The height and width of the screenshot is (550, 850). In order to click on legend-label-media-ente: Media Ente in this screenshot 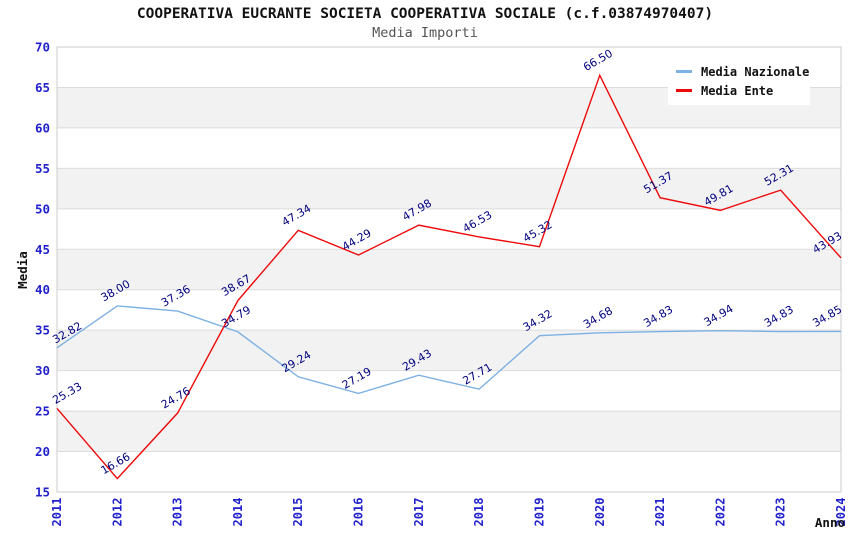, I will do `click(737, 90)`.